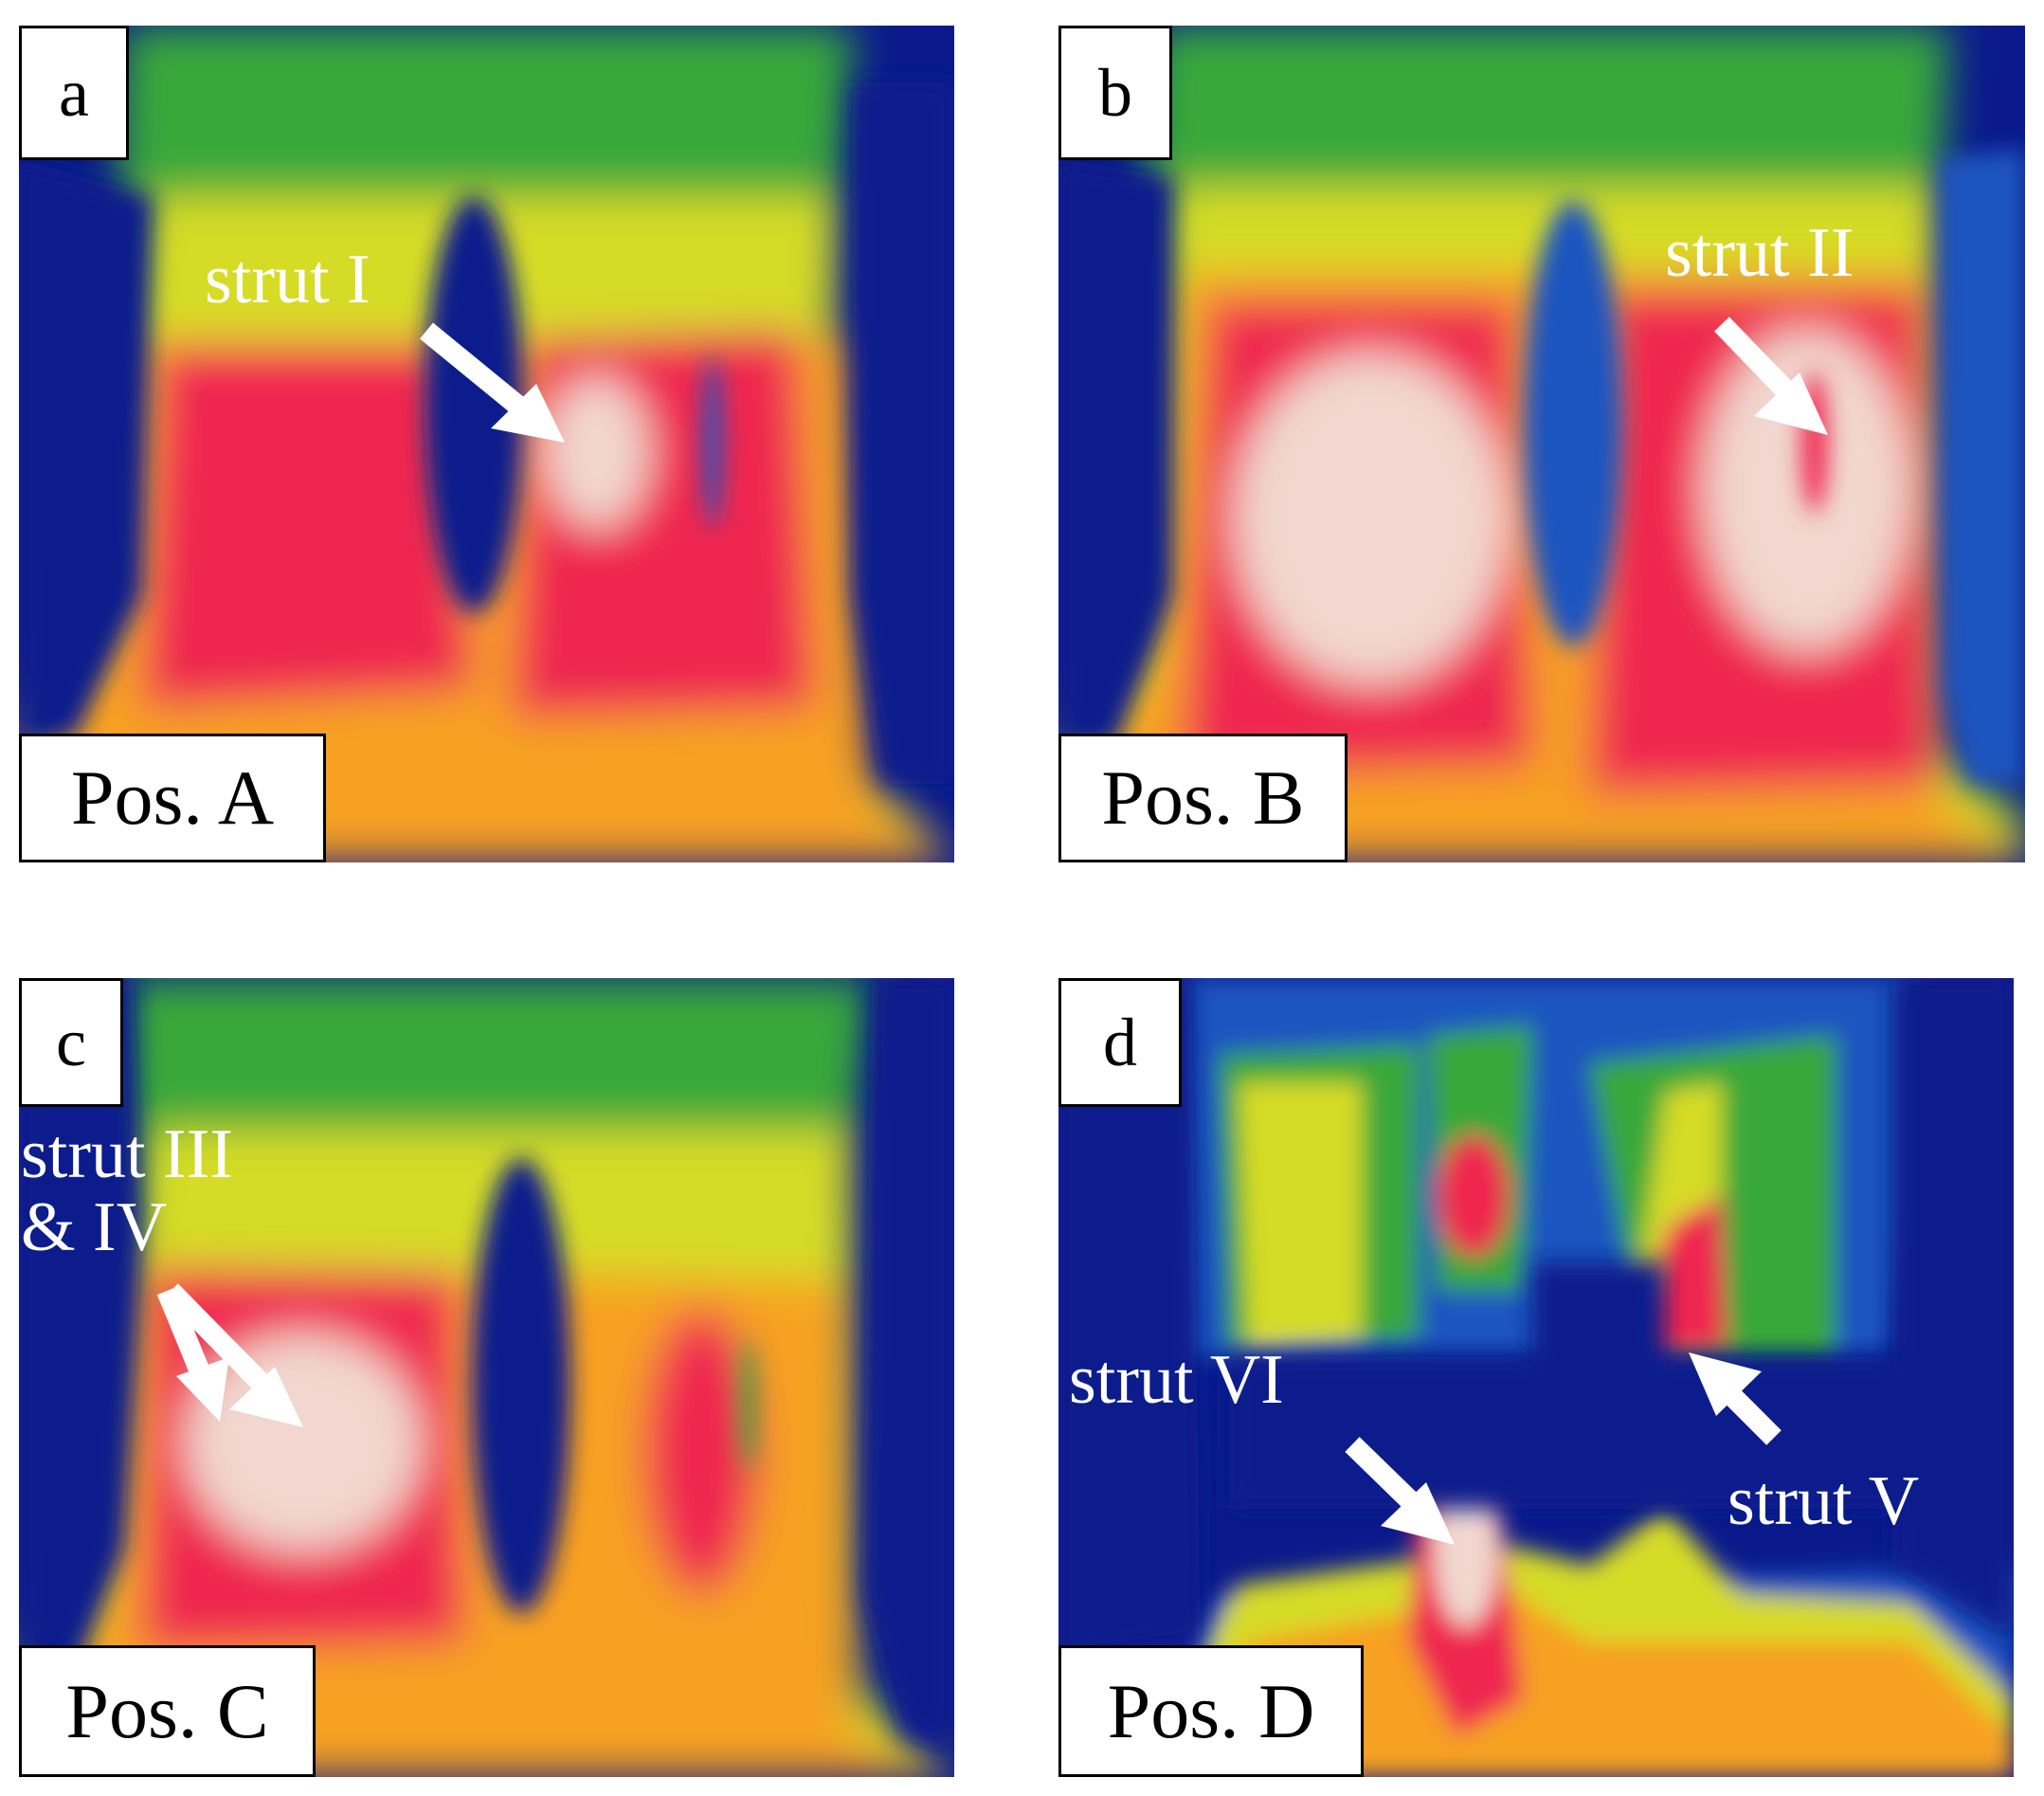 This screenshot has width=2044, height=1796. What do you see at coordinates (229, 1355) in the screenshot?
I see `arrows-strut-iii-iv` at bounding box center [229, 1355].